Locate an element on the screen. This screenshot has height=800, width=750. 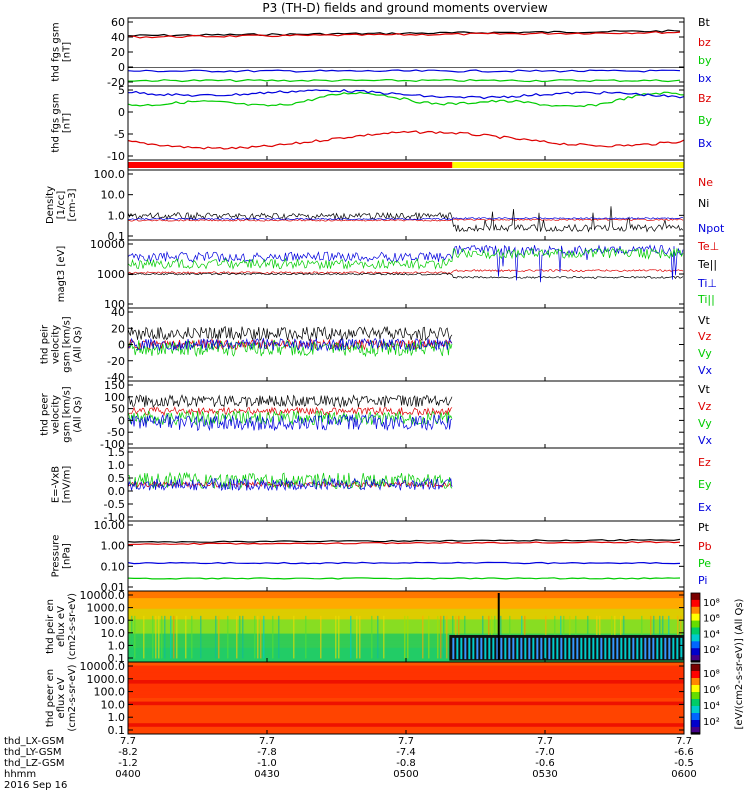
legend-entry: Vy is located at coordinates (705, 353).